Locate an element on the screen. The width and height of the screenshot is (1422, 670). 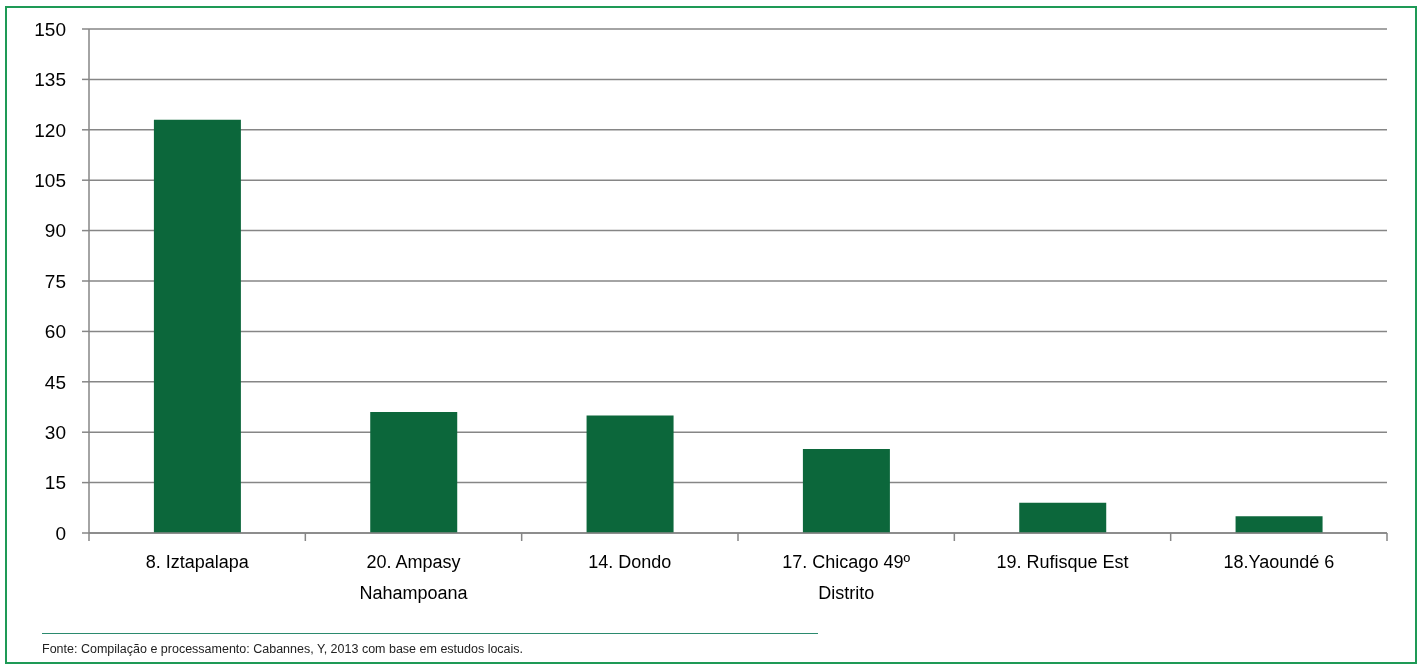
x-tick-label: 20. Ampasy Nahampoana is located at coordinates (414, 577).